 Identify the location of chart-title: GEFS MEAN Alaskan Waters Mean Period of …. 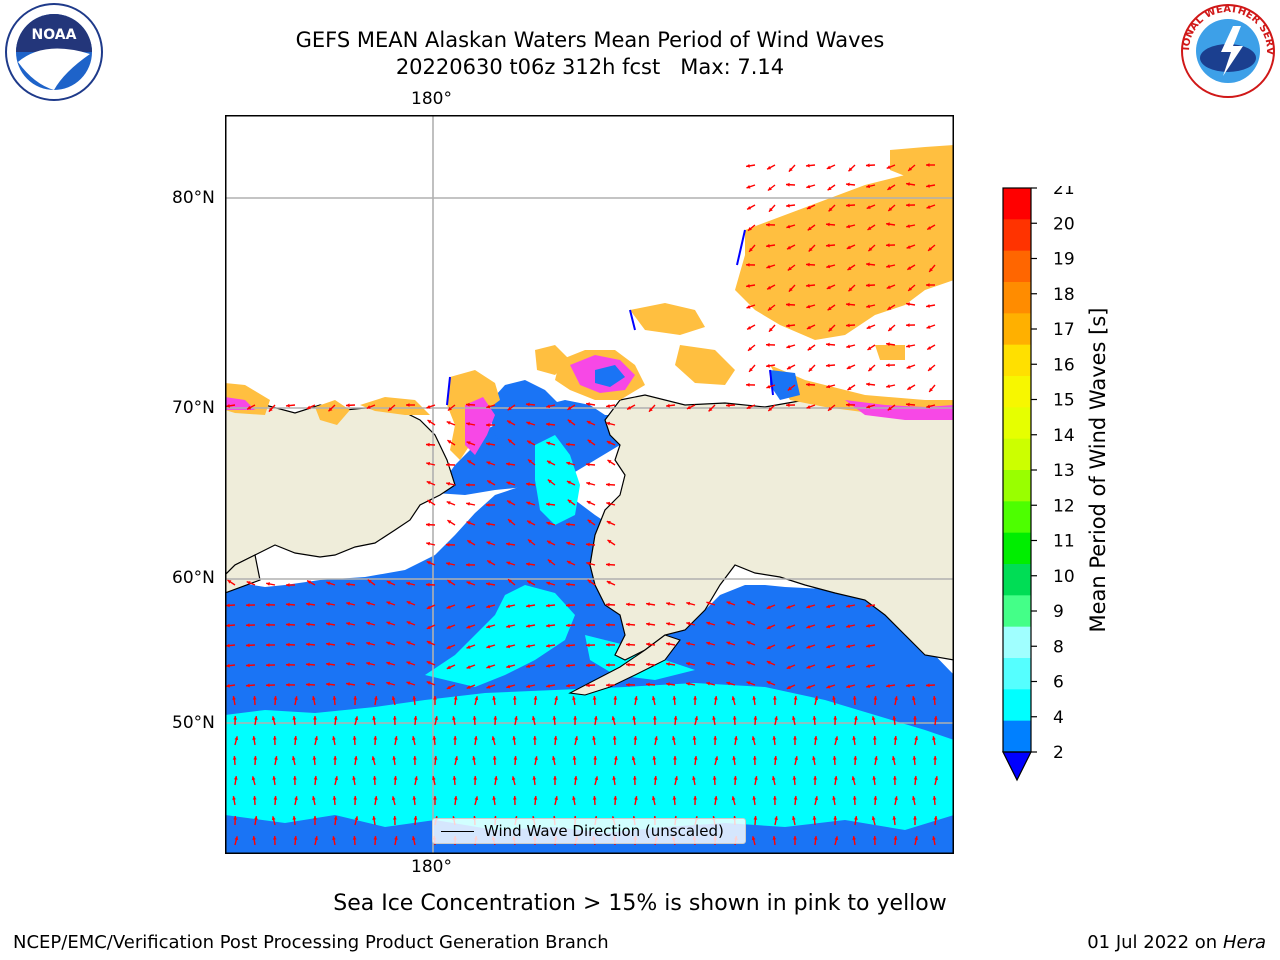
(590, 40).